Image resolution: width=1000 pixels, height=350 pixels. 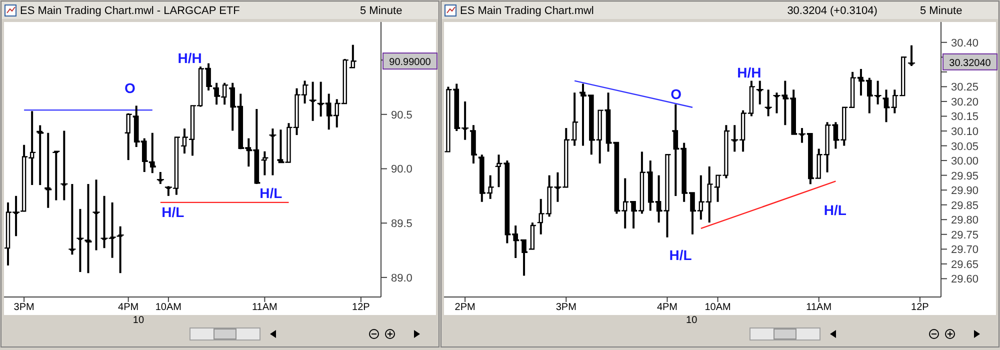 I want to click on y-tick-label: 90.5, so click(x=401, y=115).